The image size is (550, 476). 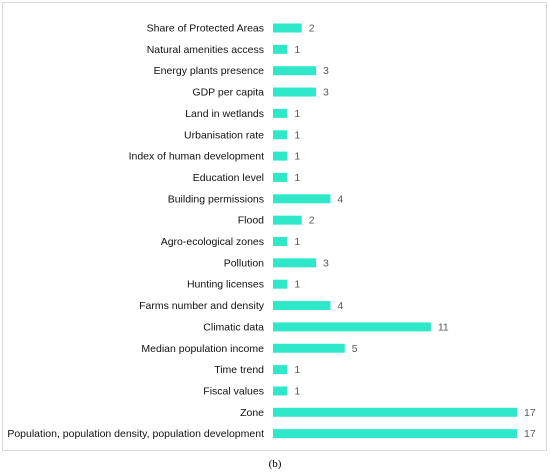 I want to click on category-label: Zone, so click(x=252, y=413).